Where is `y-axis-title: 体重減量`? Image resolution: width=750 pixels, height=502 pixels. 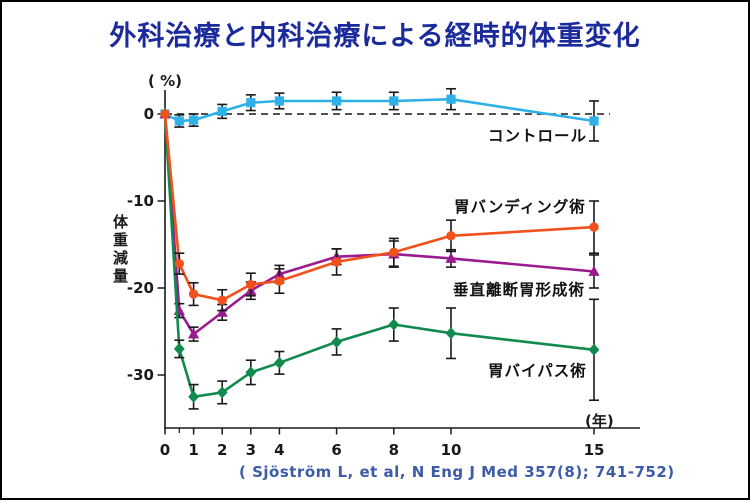 y-axis-title: 体重減量 is located at coordinates (120, 250).